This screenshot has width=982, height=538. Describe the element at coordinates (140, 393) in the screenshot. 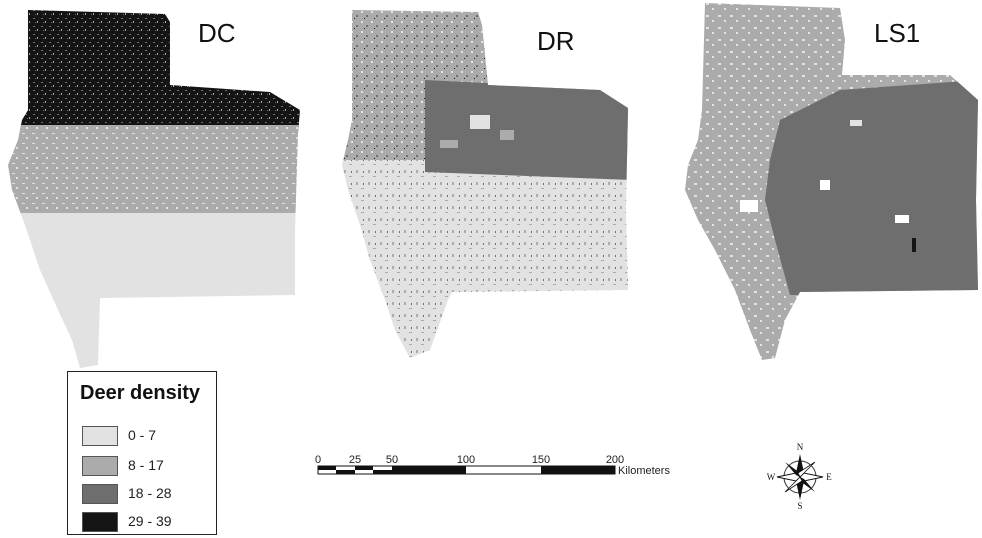

I see `legend-title: Deer density` at that location.